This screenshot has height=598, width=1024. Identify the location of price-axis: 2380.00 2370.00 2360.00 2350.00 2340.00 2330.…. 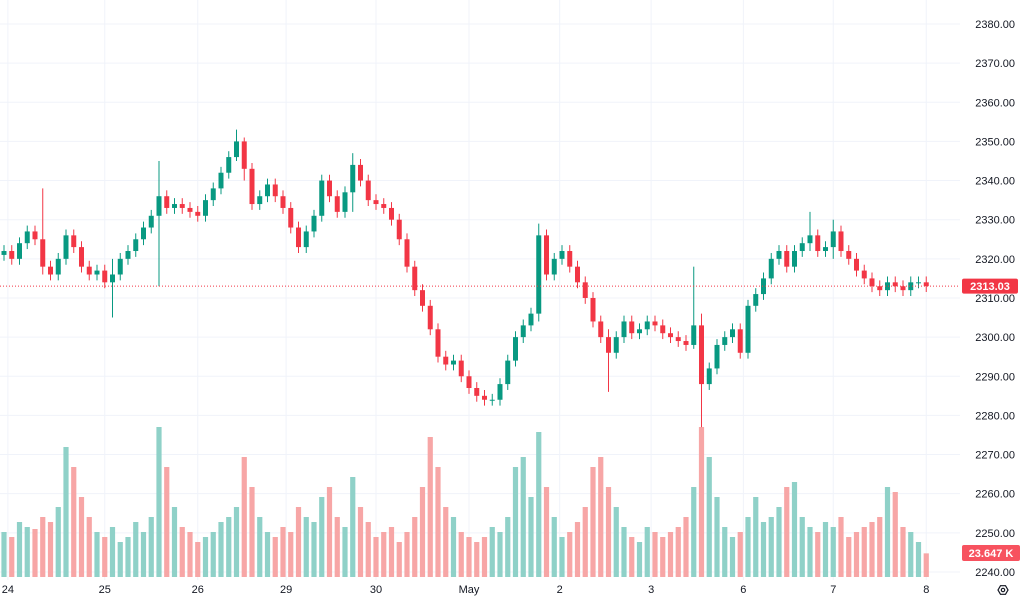
(995, 299).